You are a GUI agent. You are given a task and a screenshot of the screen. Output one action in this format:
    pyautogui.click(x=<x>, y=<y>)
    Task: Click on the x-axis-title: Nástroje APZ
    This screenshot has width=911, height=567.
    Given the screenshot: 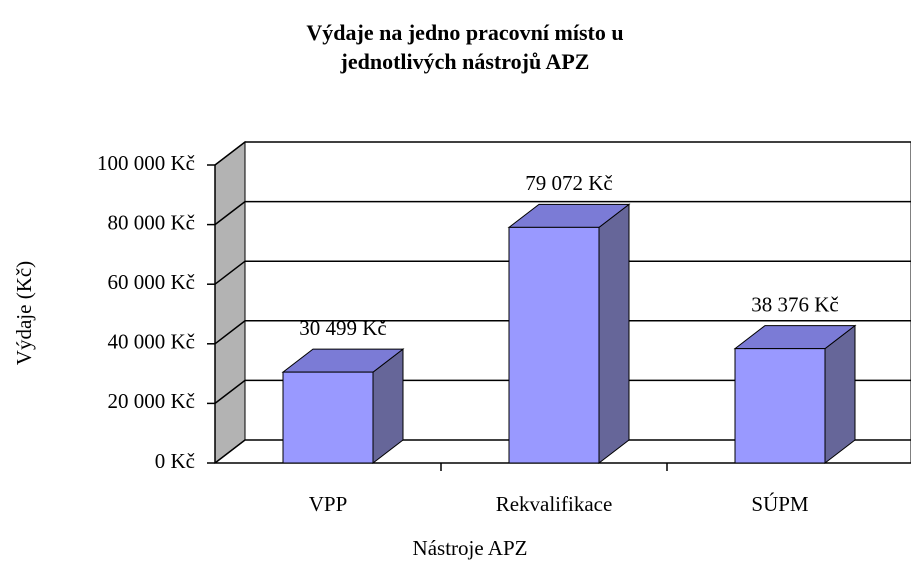 What is the action you would take?
    pyautogui.click(x=470, y=548)
    